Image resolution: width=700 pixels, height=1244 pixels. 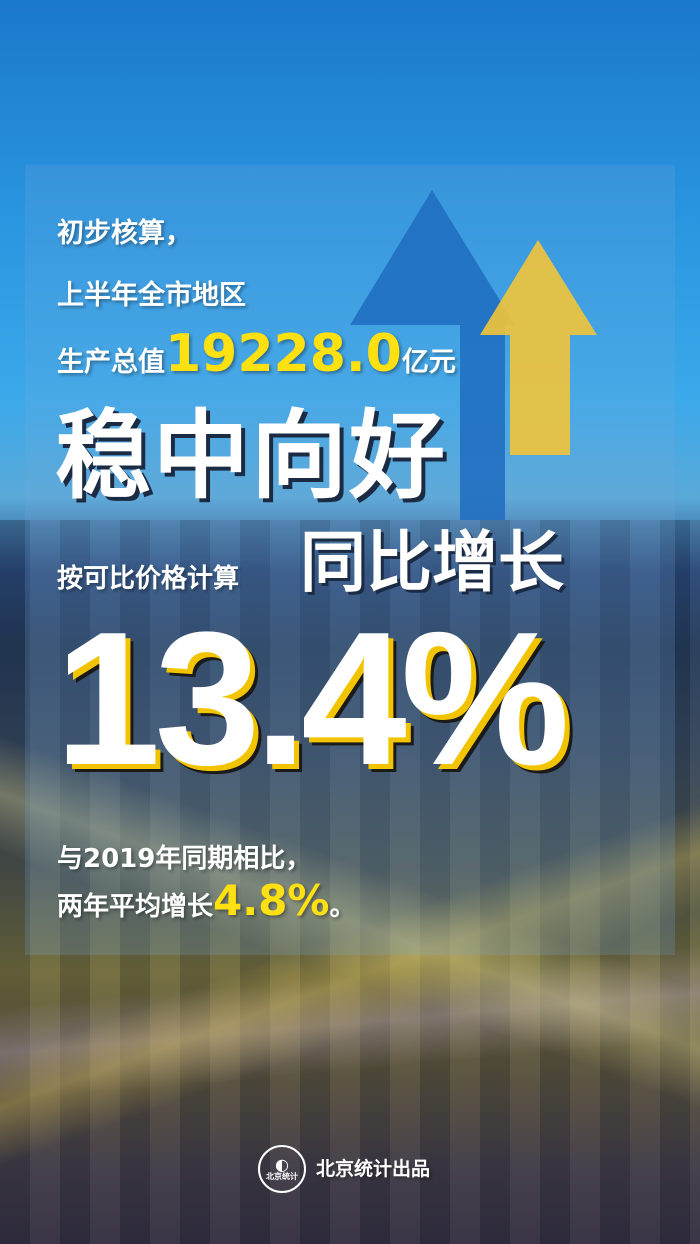 I want to click on headline: 稳中向好, so click(x=251, y=456).